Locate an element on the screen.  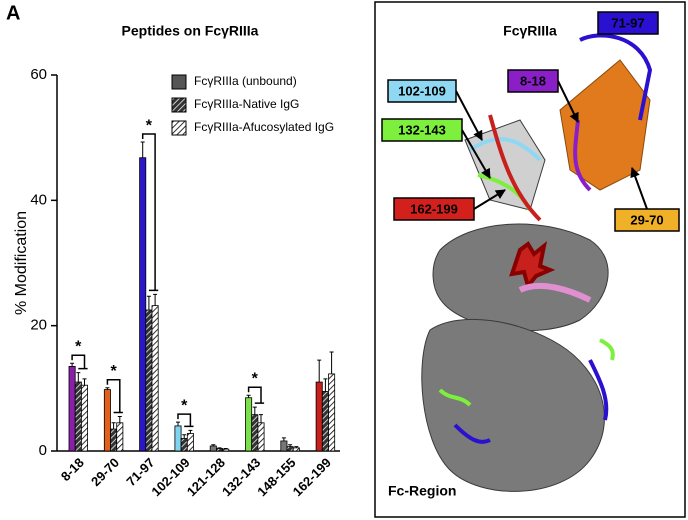
callout-label: 71-97 is located at coordinates (627, 22).